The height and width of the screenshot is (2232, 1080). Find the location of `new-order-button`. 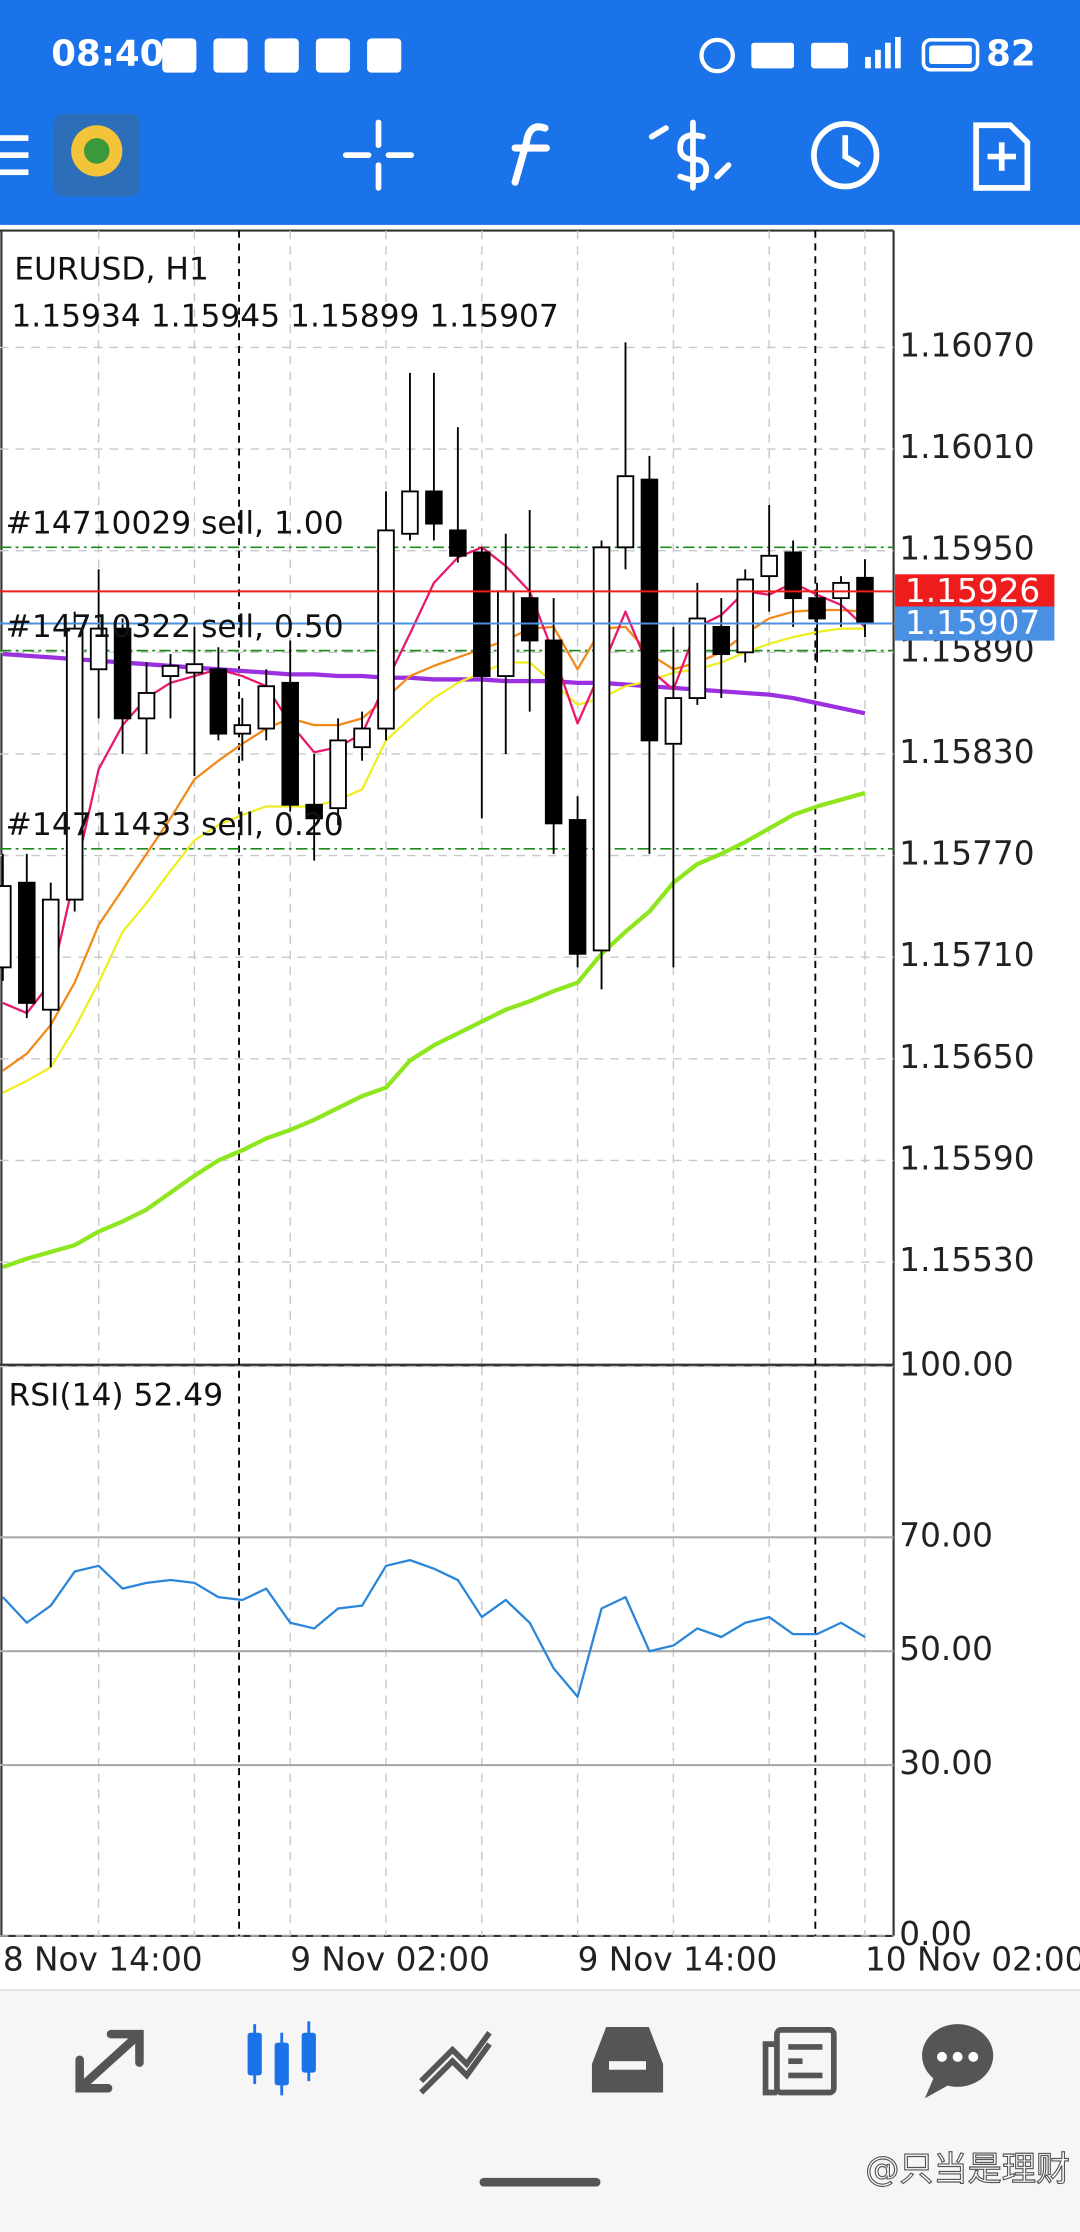

new-order-button is located at coordinates (1002, 156).